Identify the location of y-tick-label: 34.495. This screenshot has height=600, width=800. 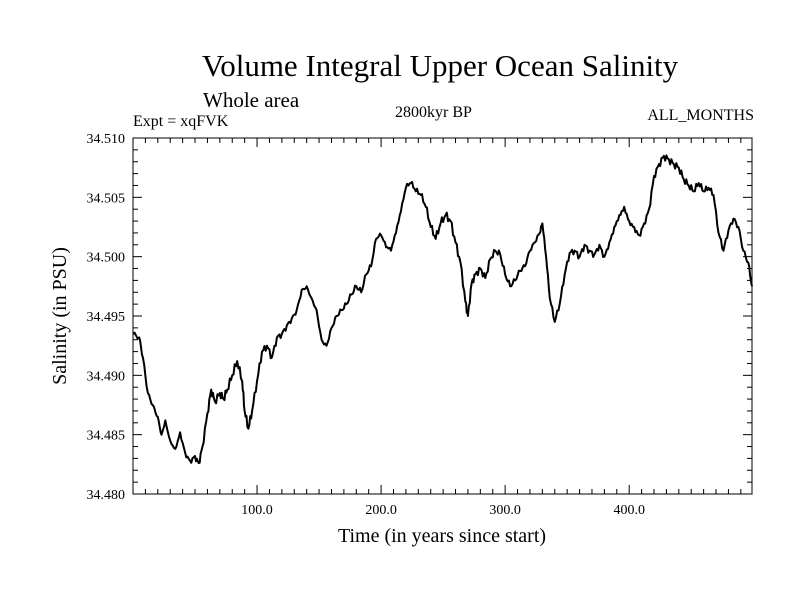
(106, 317).